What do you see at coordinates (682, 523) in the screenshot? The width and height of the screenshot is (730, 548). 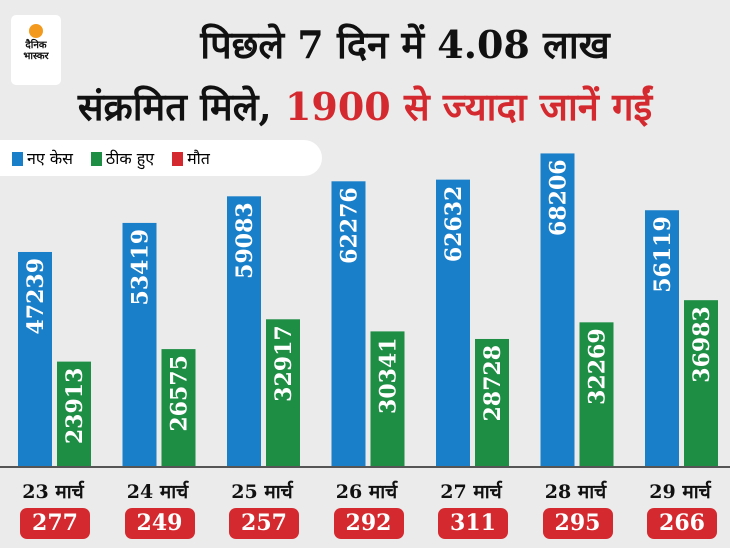 I see `deaths-badge: 266` at bounding box center [682, 523].